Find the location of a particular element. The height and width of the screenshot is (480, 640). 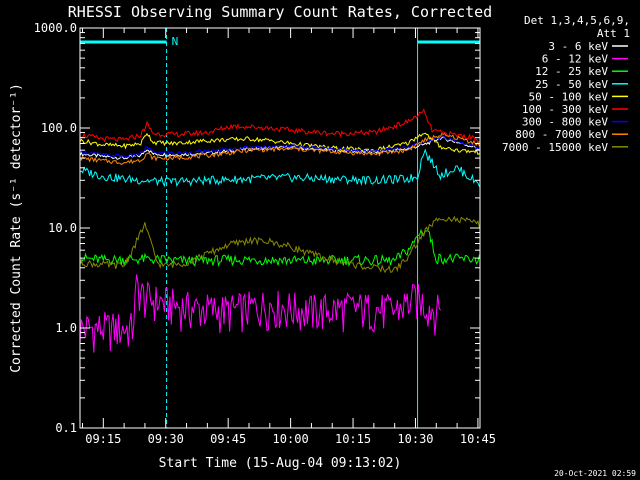

detector-info-line1: Det 1,3,4,5,6,9, is located at coordinates (577, 20).